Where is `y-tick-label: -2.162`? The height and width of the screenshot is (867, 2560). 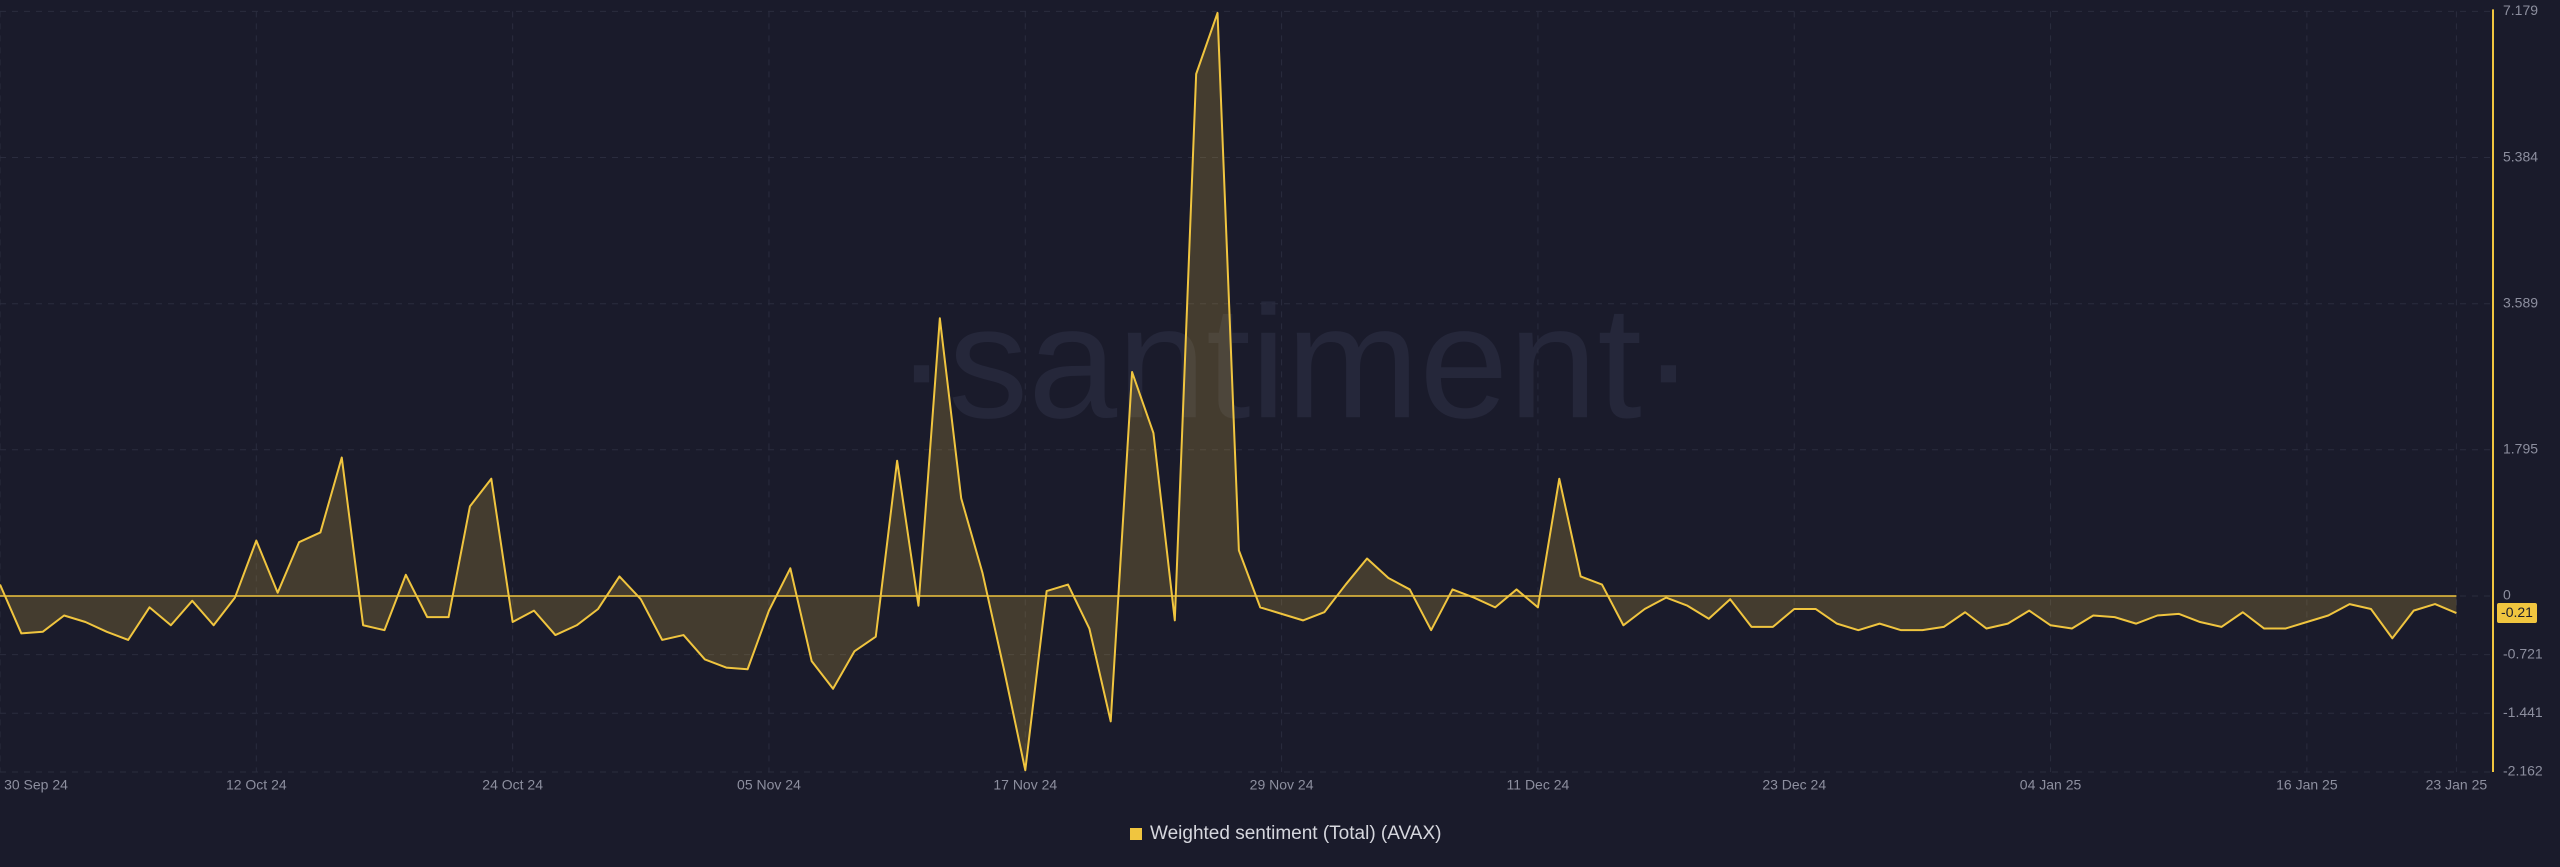
y-tick-label: -2.162 is located at coordinates (2523, 771).